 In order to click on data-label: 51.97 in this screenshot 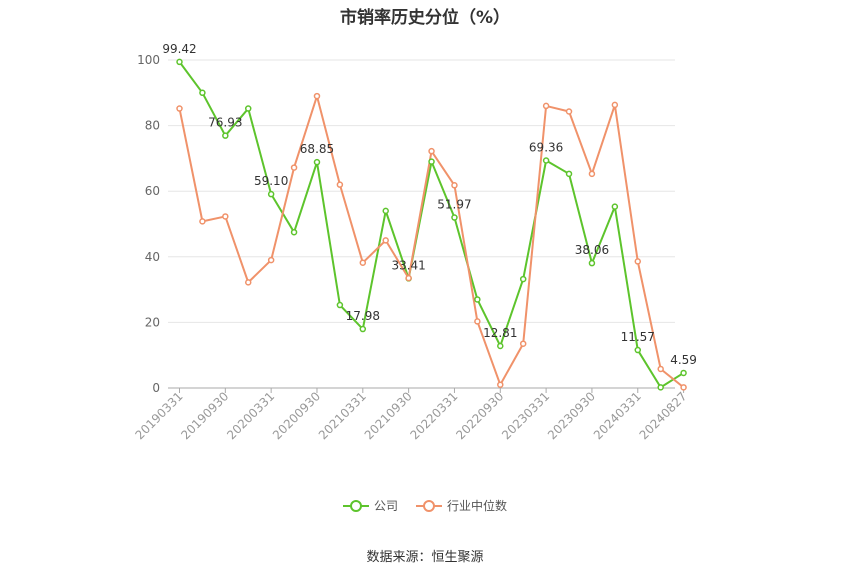, I will do `click(454, 205)`.